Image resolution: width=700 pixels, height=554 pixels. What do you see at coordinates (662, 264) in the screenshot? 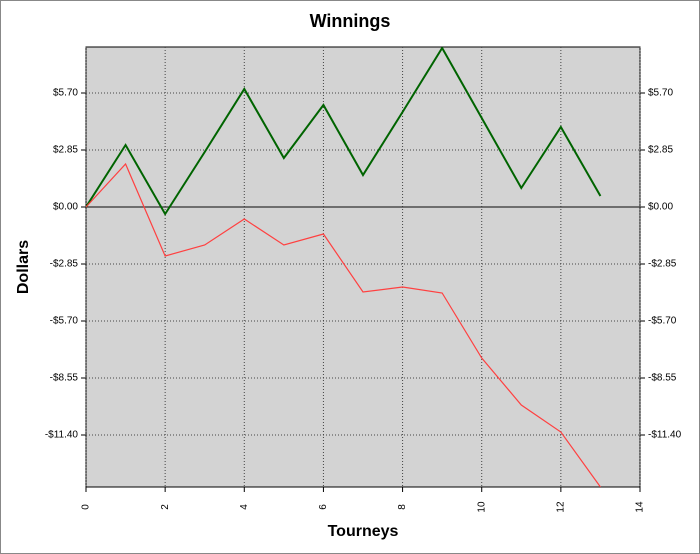
I see `y2-tick-label: -$2.85` at bounding box center [662, 264].